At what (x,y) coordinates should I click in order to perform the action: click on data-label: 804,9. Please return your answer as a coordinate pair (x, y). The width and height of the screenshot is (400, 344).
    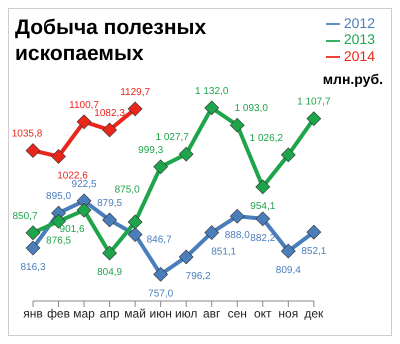
    Looking at the image, I should click on (110, 272).